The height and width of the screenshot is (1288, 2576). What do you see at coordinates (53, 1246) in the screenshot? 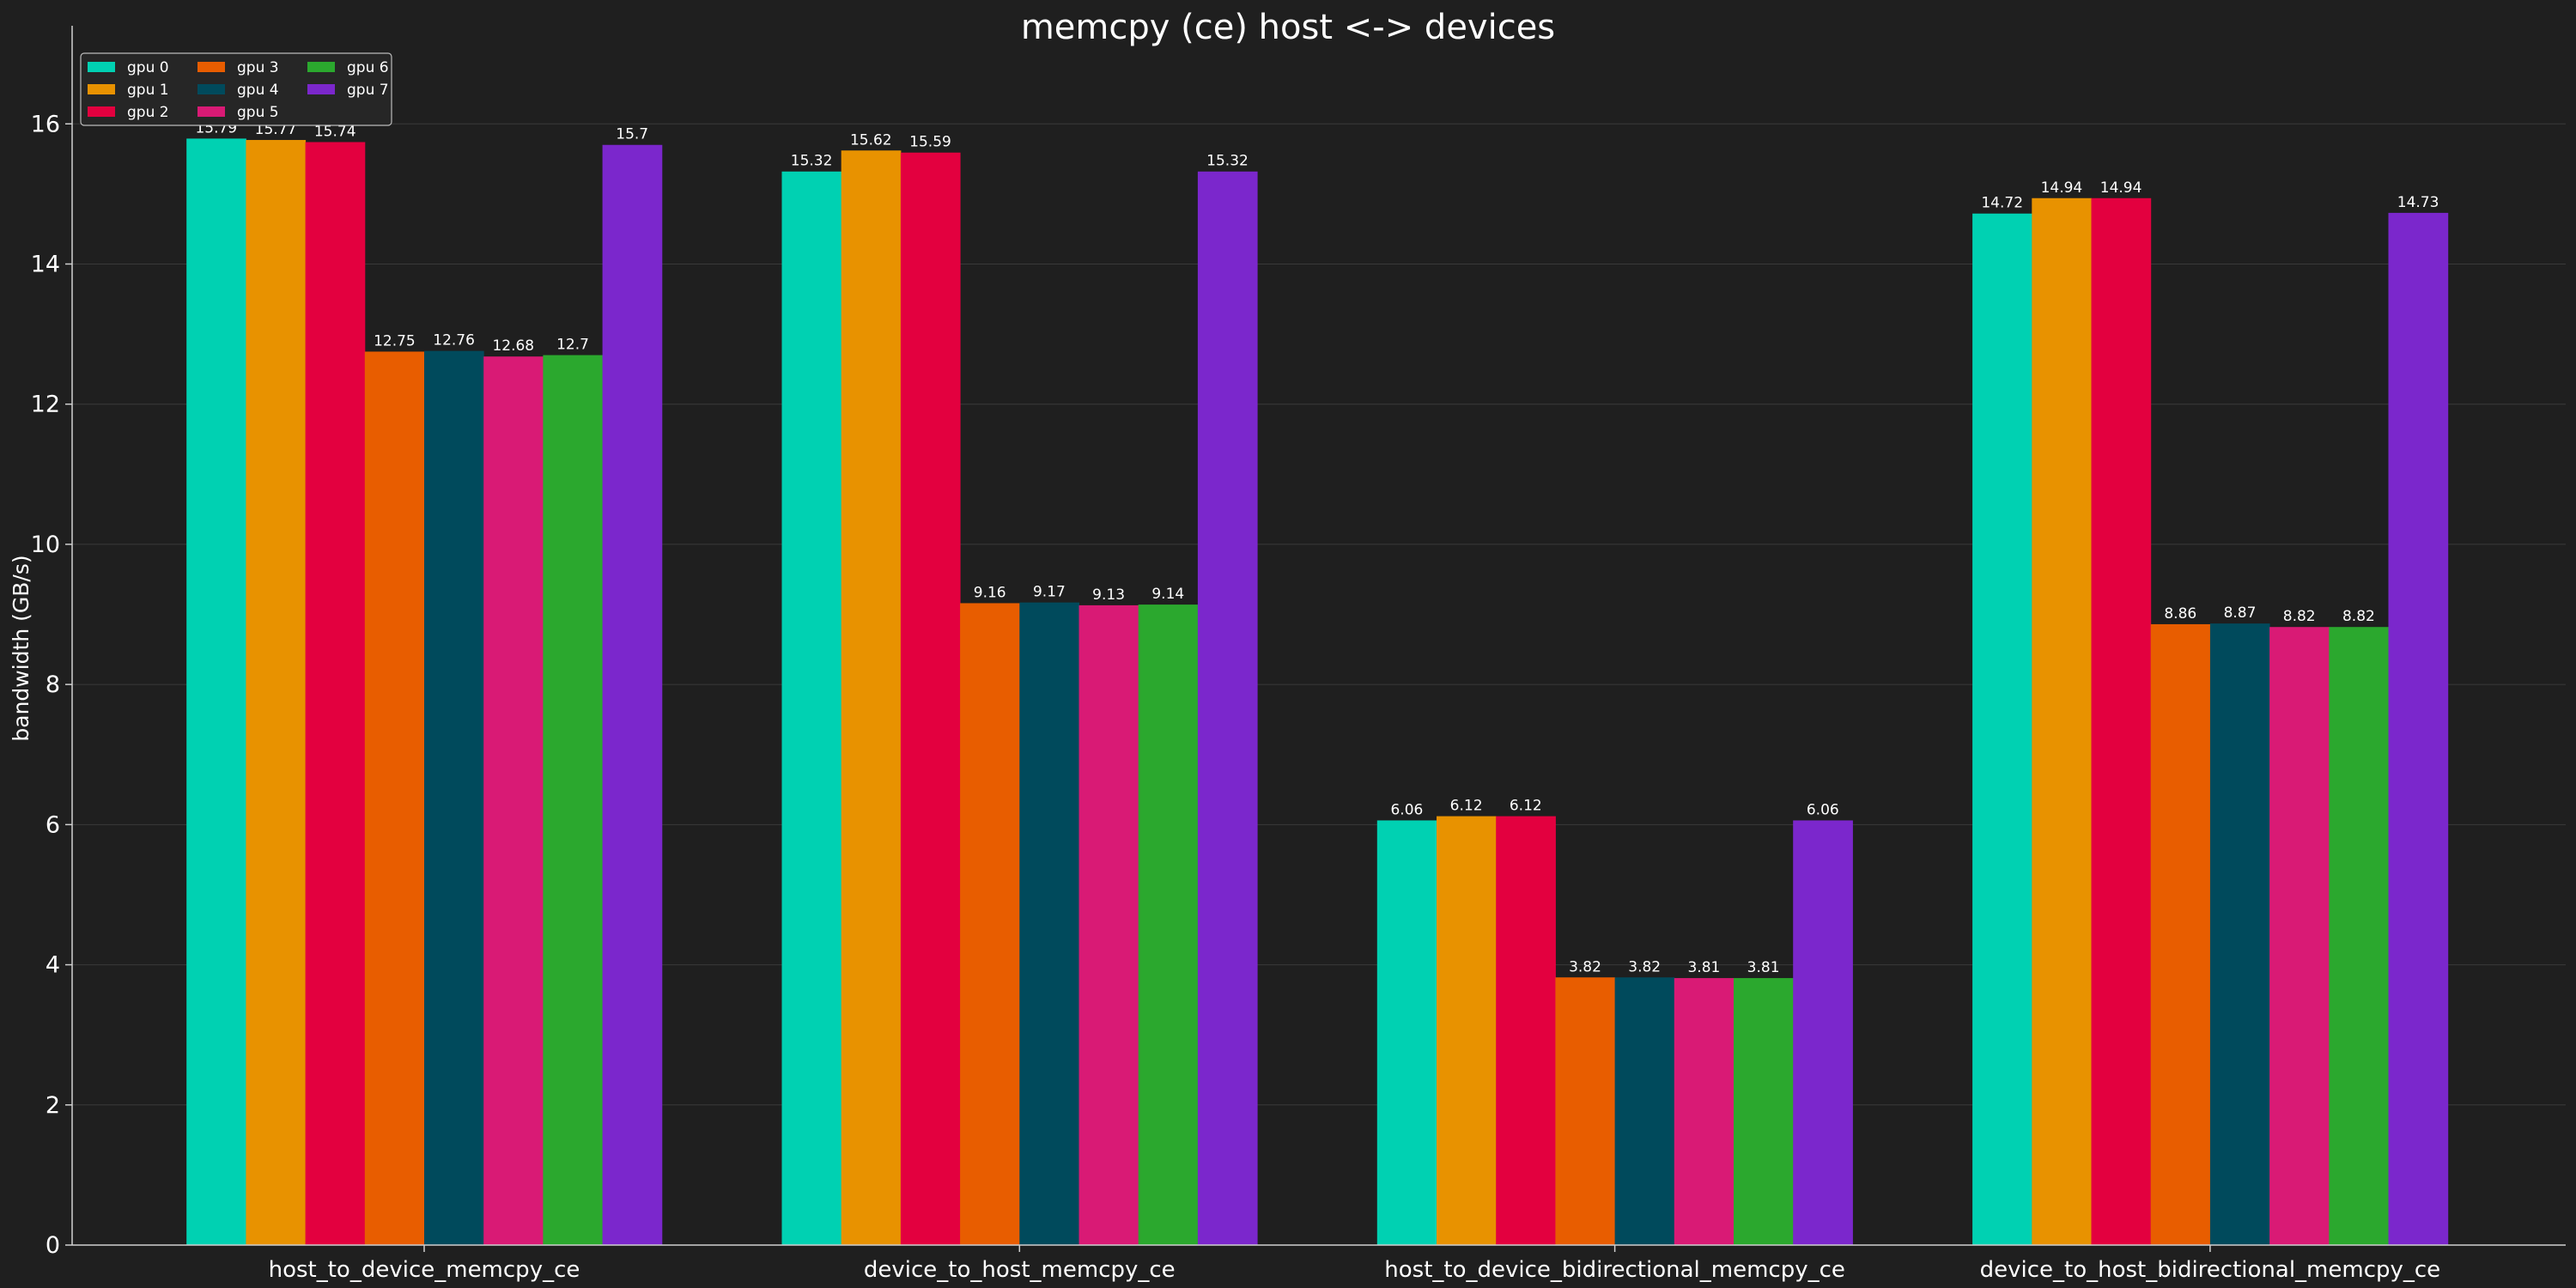
I see `y-tick-label: 0` at bounding box center [53, 1246].